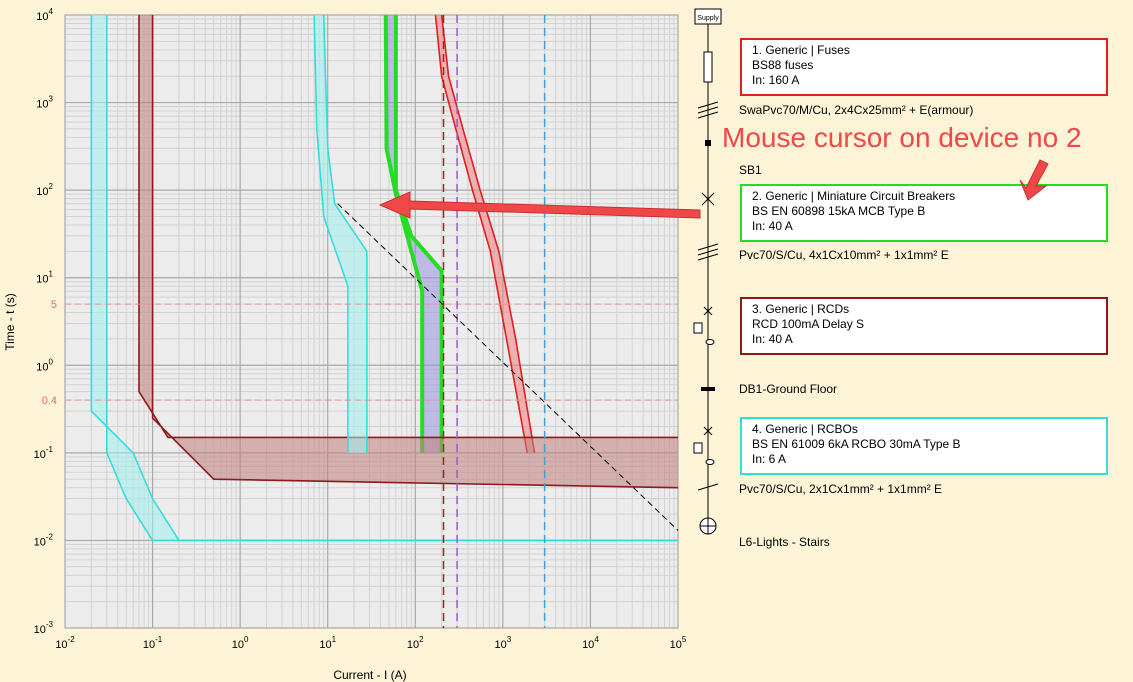 This screenshot has height=682, width=1133. I want to click on cable-label-3: Pvc70/S/Cu, 2x1Cx1mm² + 1x1mm² E, so click(841, 489).